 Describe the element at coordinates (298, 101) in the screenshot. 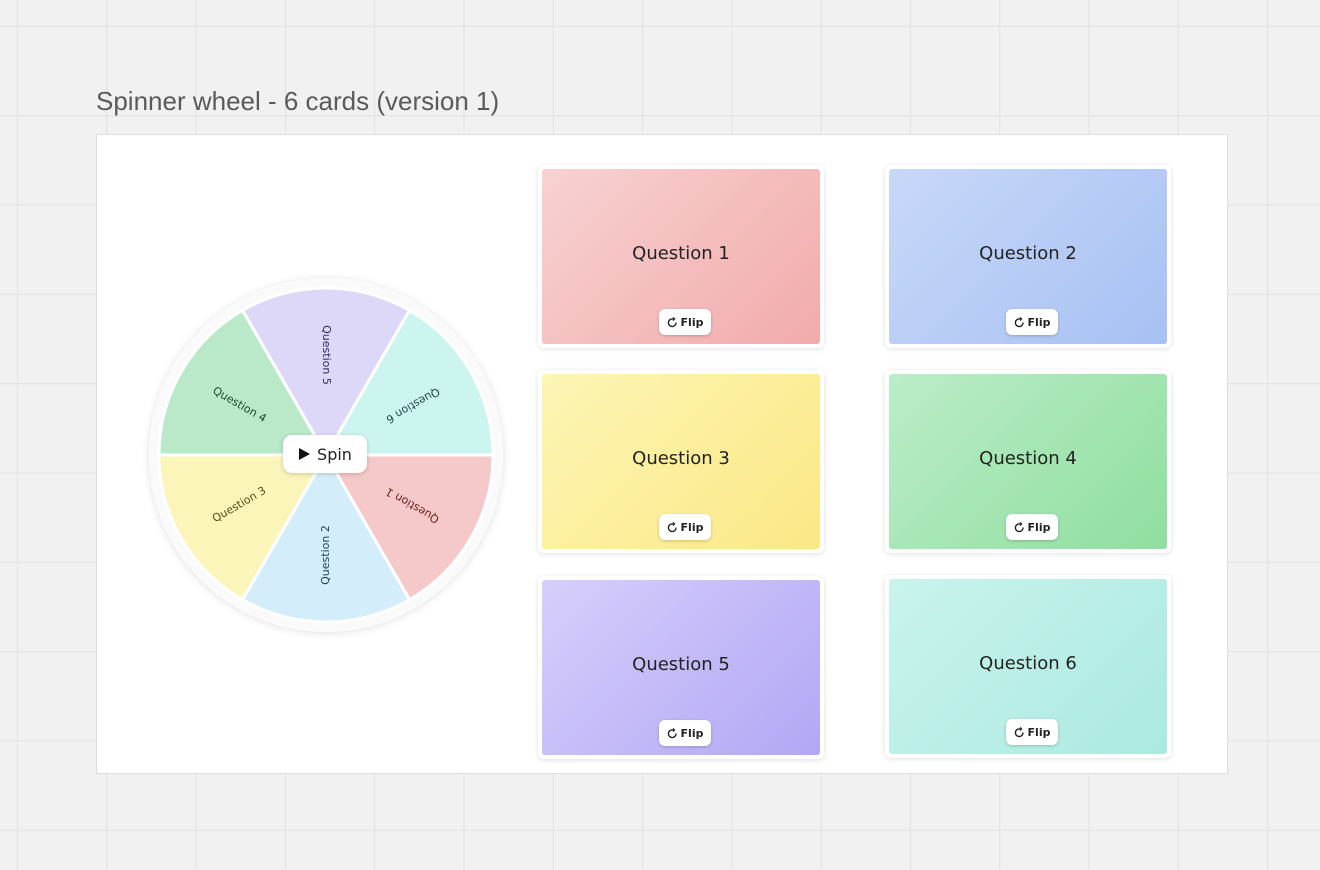

I see `frame-title: Spinner wheel - 6 cards (version 1)` at that location.